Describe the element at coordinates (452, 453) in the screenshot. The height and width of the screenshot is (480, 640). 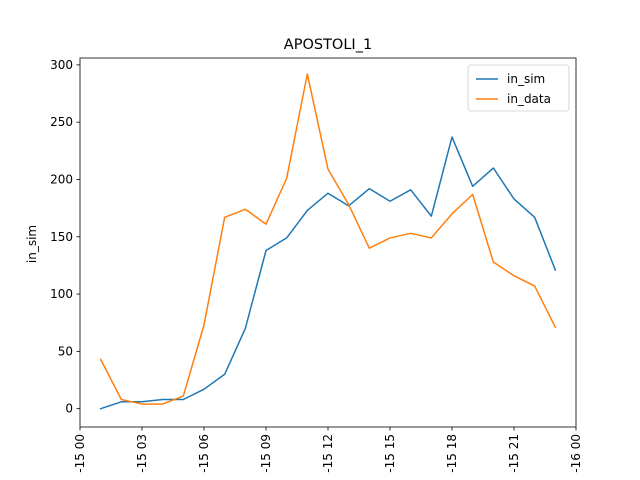
I see `x-tick-label: -15 18` at that location.